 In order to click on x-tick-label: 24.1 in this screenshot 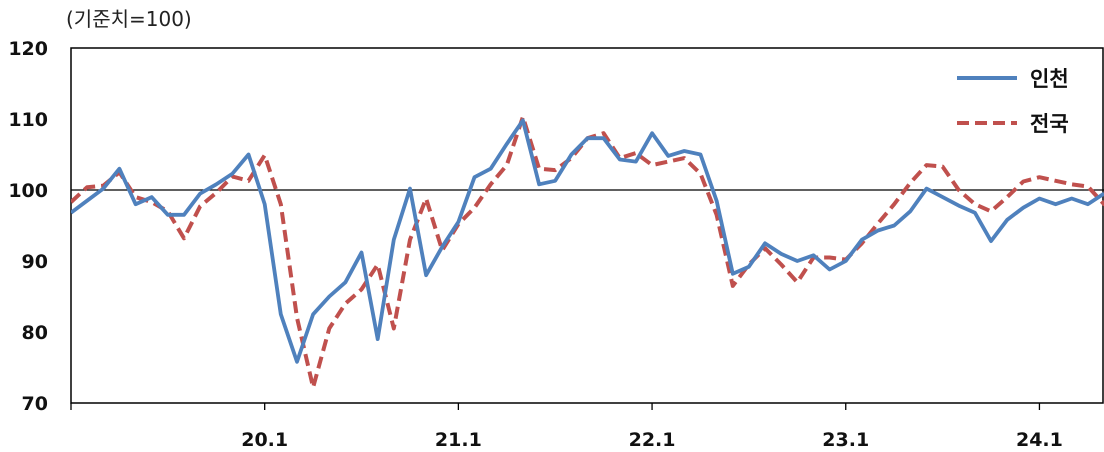, I will do `click(1039, 440)`.